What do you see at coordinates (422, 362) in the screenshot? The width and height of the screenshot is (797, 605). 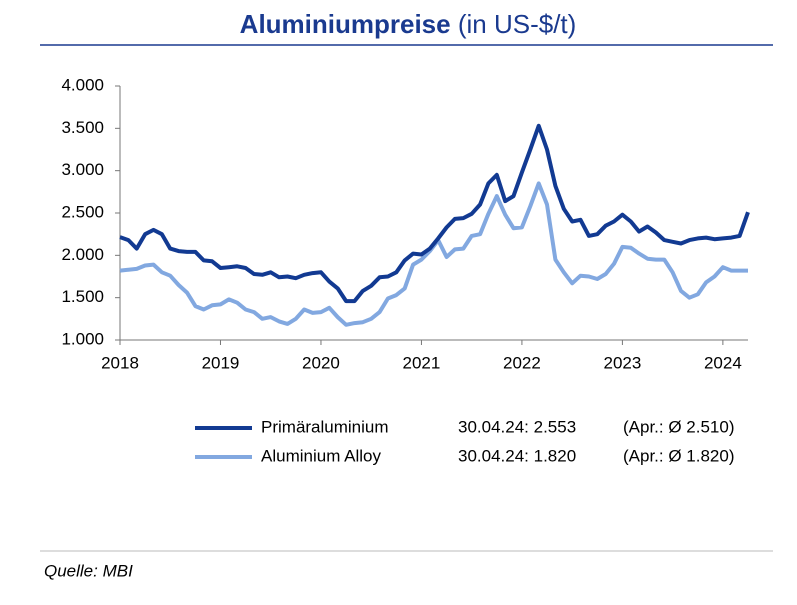 I see `x-tick-label: 2021` at bounding box center [422, 362].